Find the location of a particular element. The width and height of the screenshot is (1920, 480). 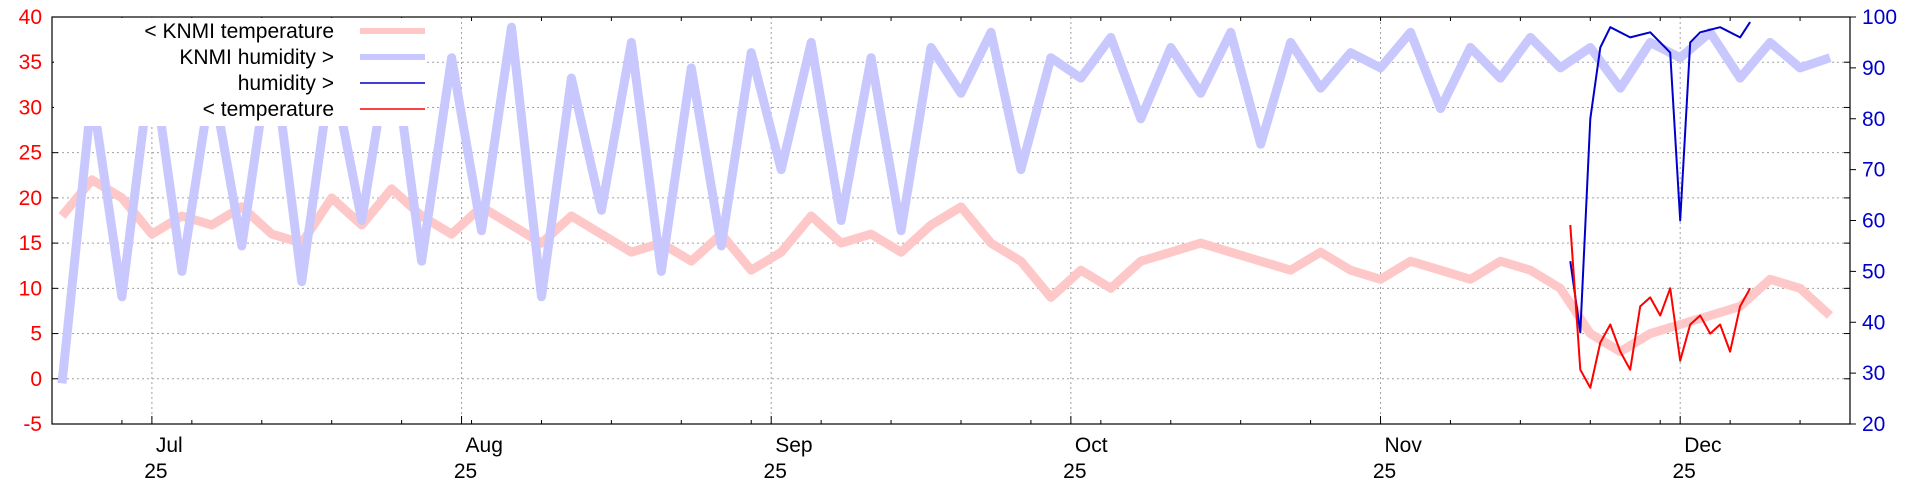

y-left-tick-label: 30 is located at coordinates (30, 107).